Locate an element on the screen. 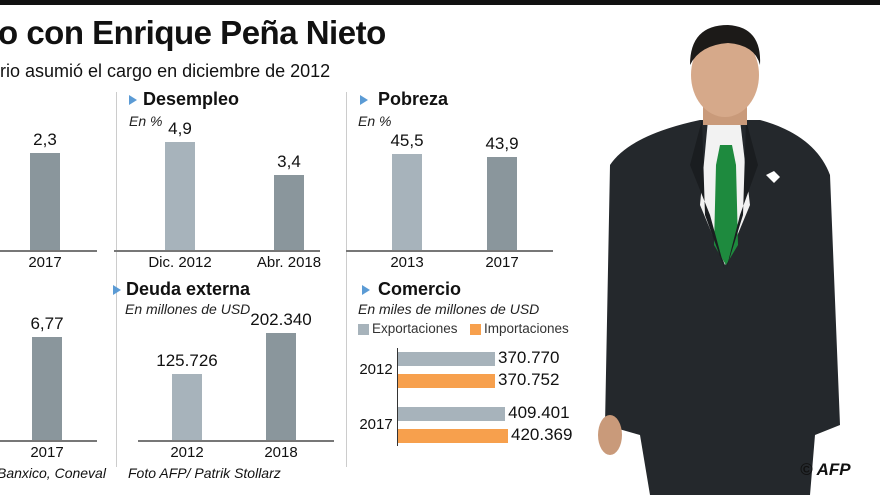  category-label: 2013 is located at coordinates (407, 262).